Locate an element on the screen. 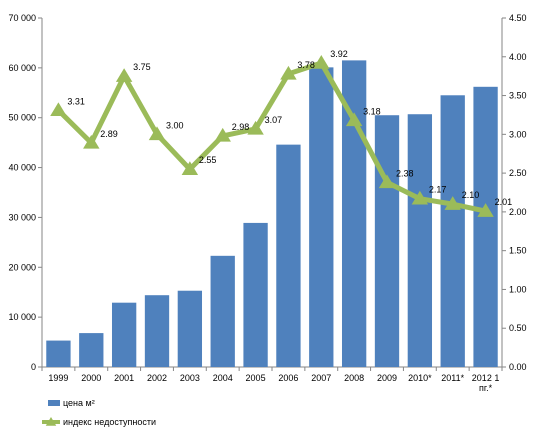 This screenshot has height=437, width=539. left-tick-label: 60 000 is located at coordinates (22, 68).